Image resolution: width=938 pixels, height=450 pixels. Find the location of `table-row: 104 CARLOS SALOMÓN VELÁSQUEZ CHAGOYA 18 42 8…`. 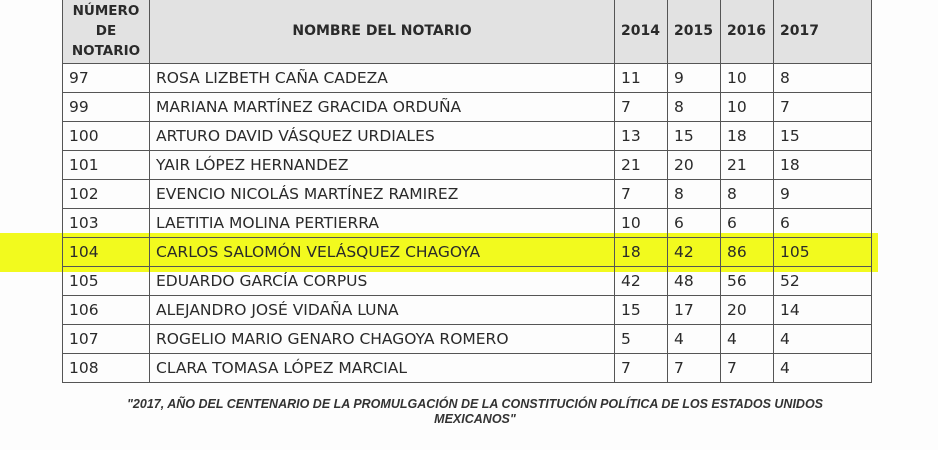

table-row: 104 CARLOS SALOMÓN VELÁSQUEZ CHAGOYA 18 42 8… is located at coordinates (467, 252).